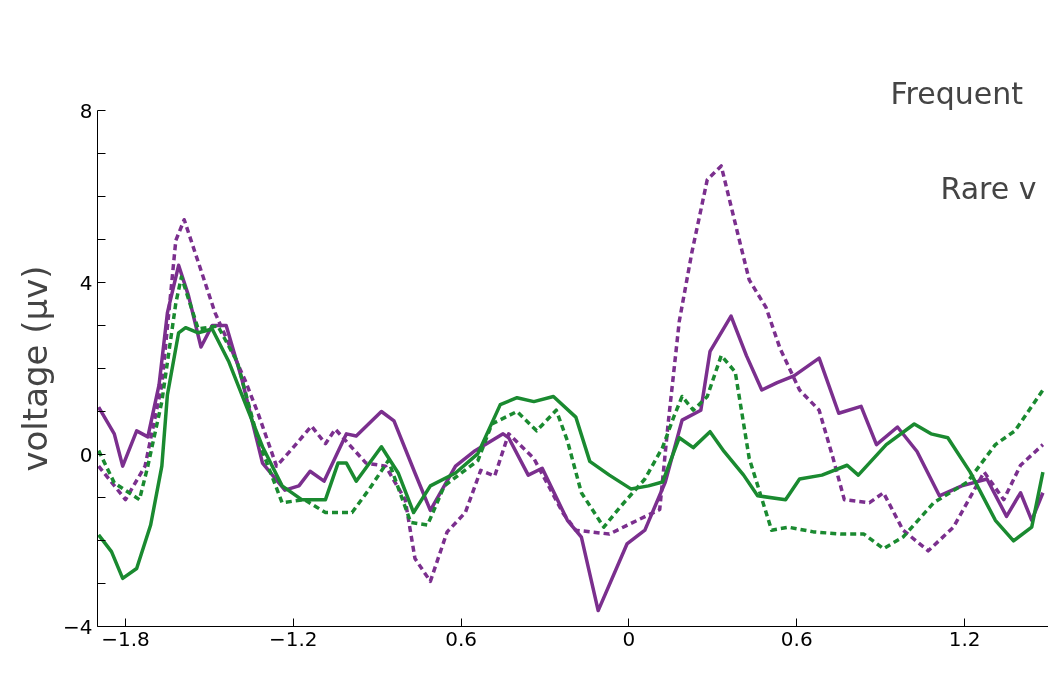  Describe the element at coordinates (35, 368) in the screenshot. I see `y-axis-title: voltage (μv)` at that location.